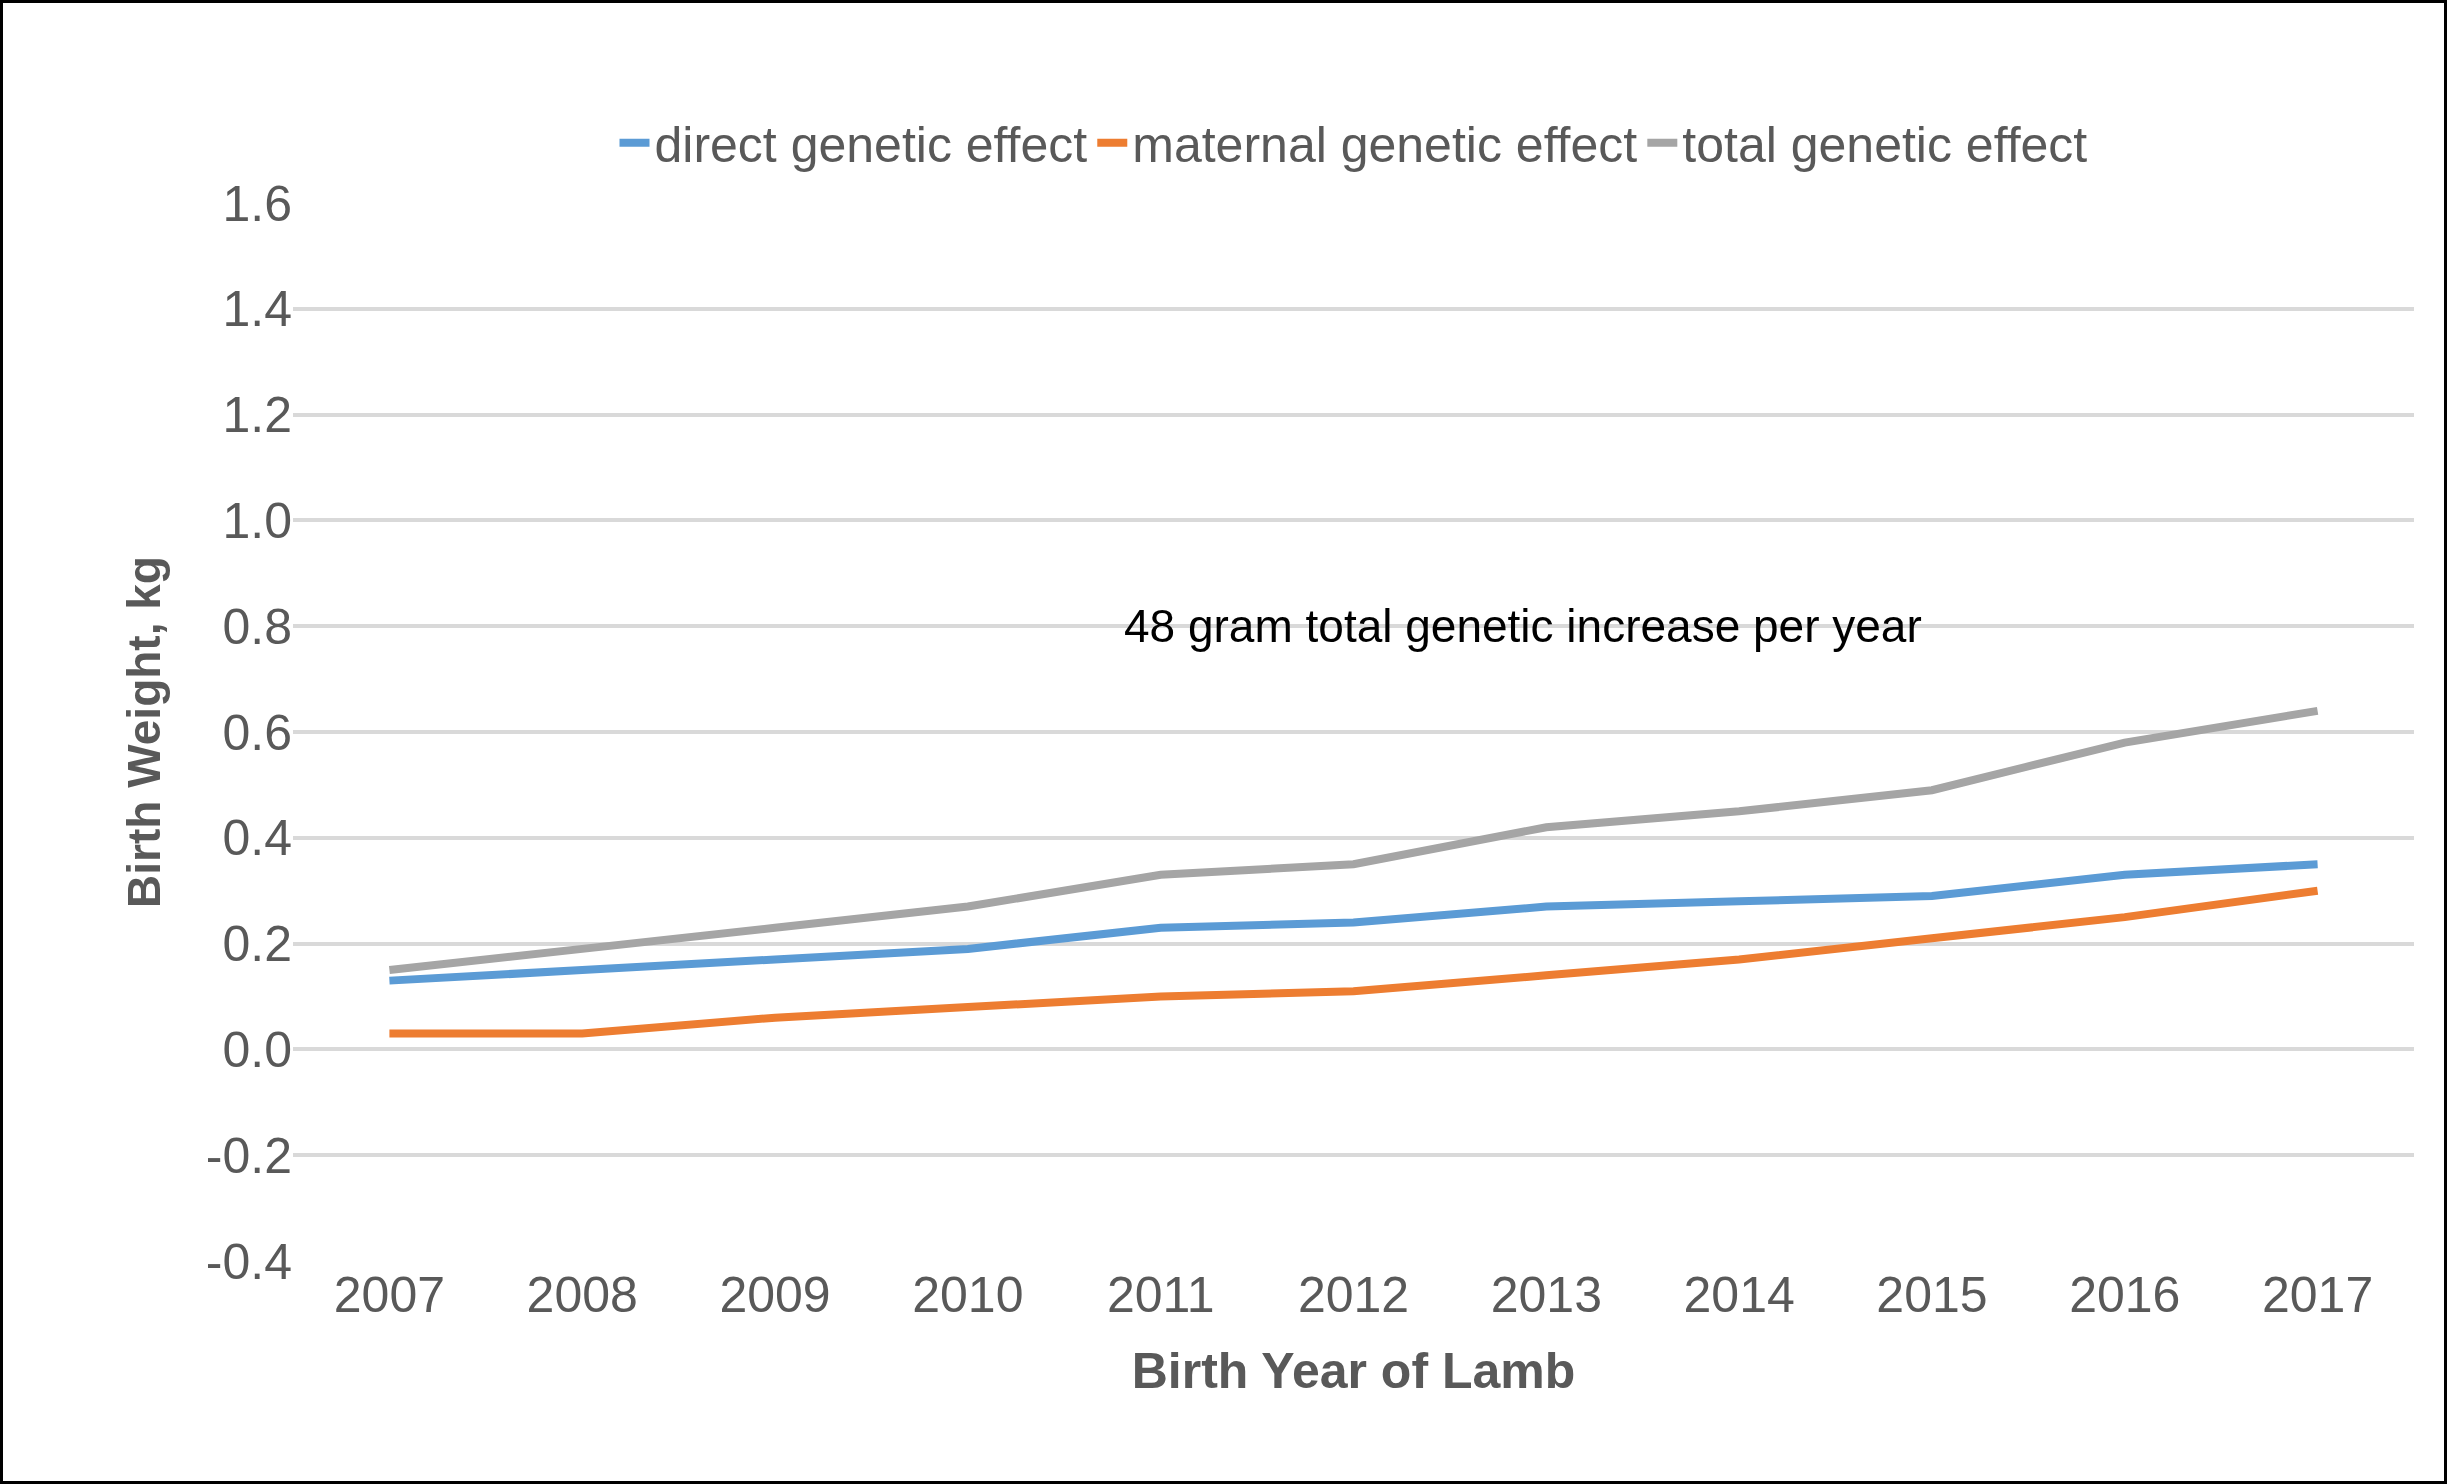  Describe the element at coordinates (775, 1295) in the screenshot. I see `x-tick-label: 2009` at that location.